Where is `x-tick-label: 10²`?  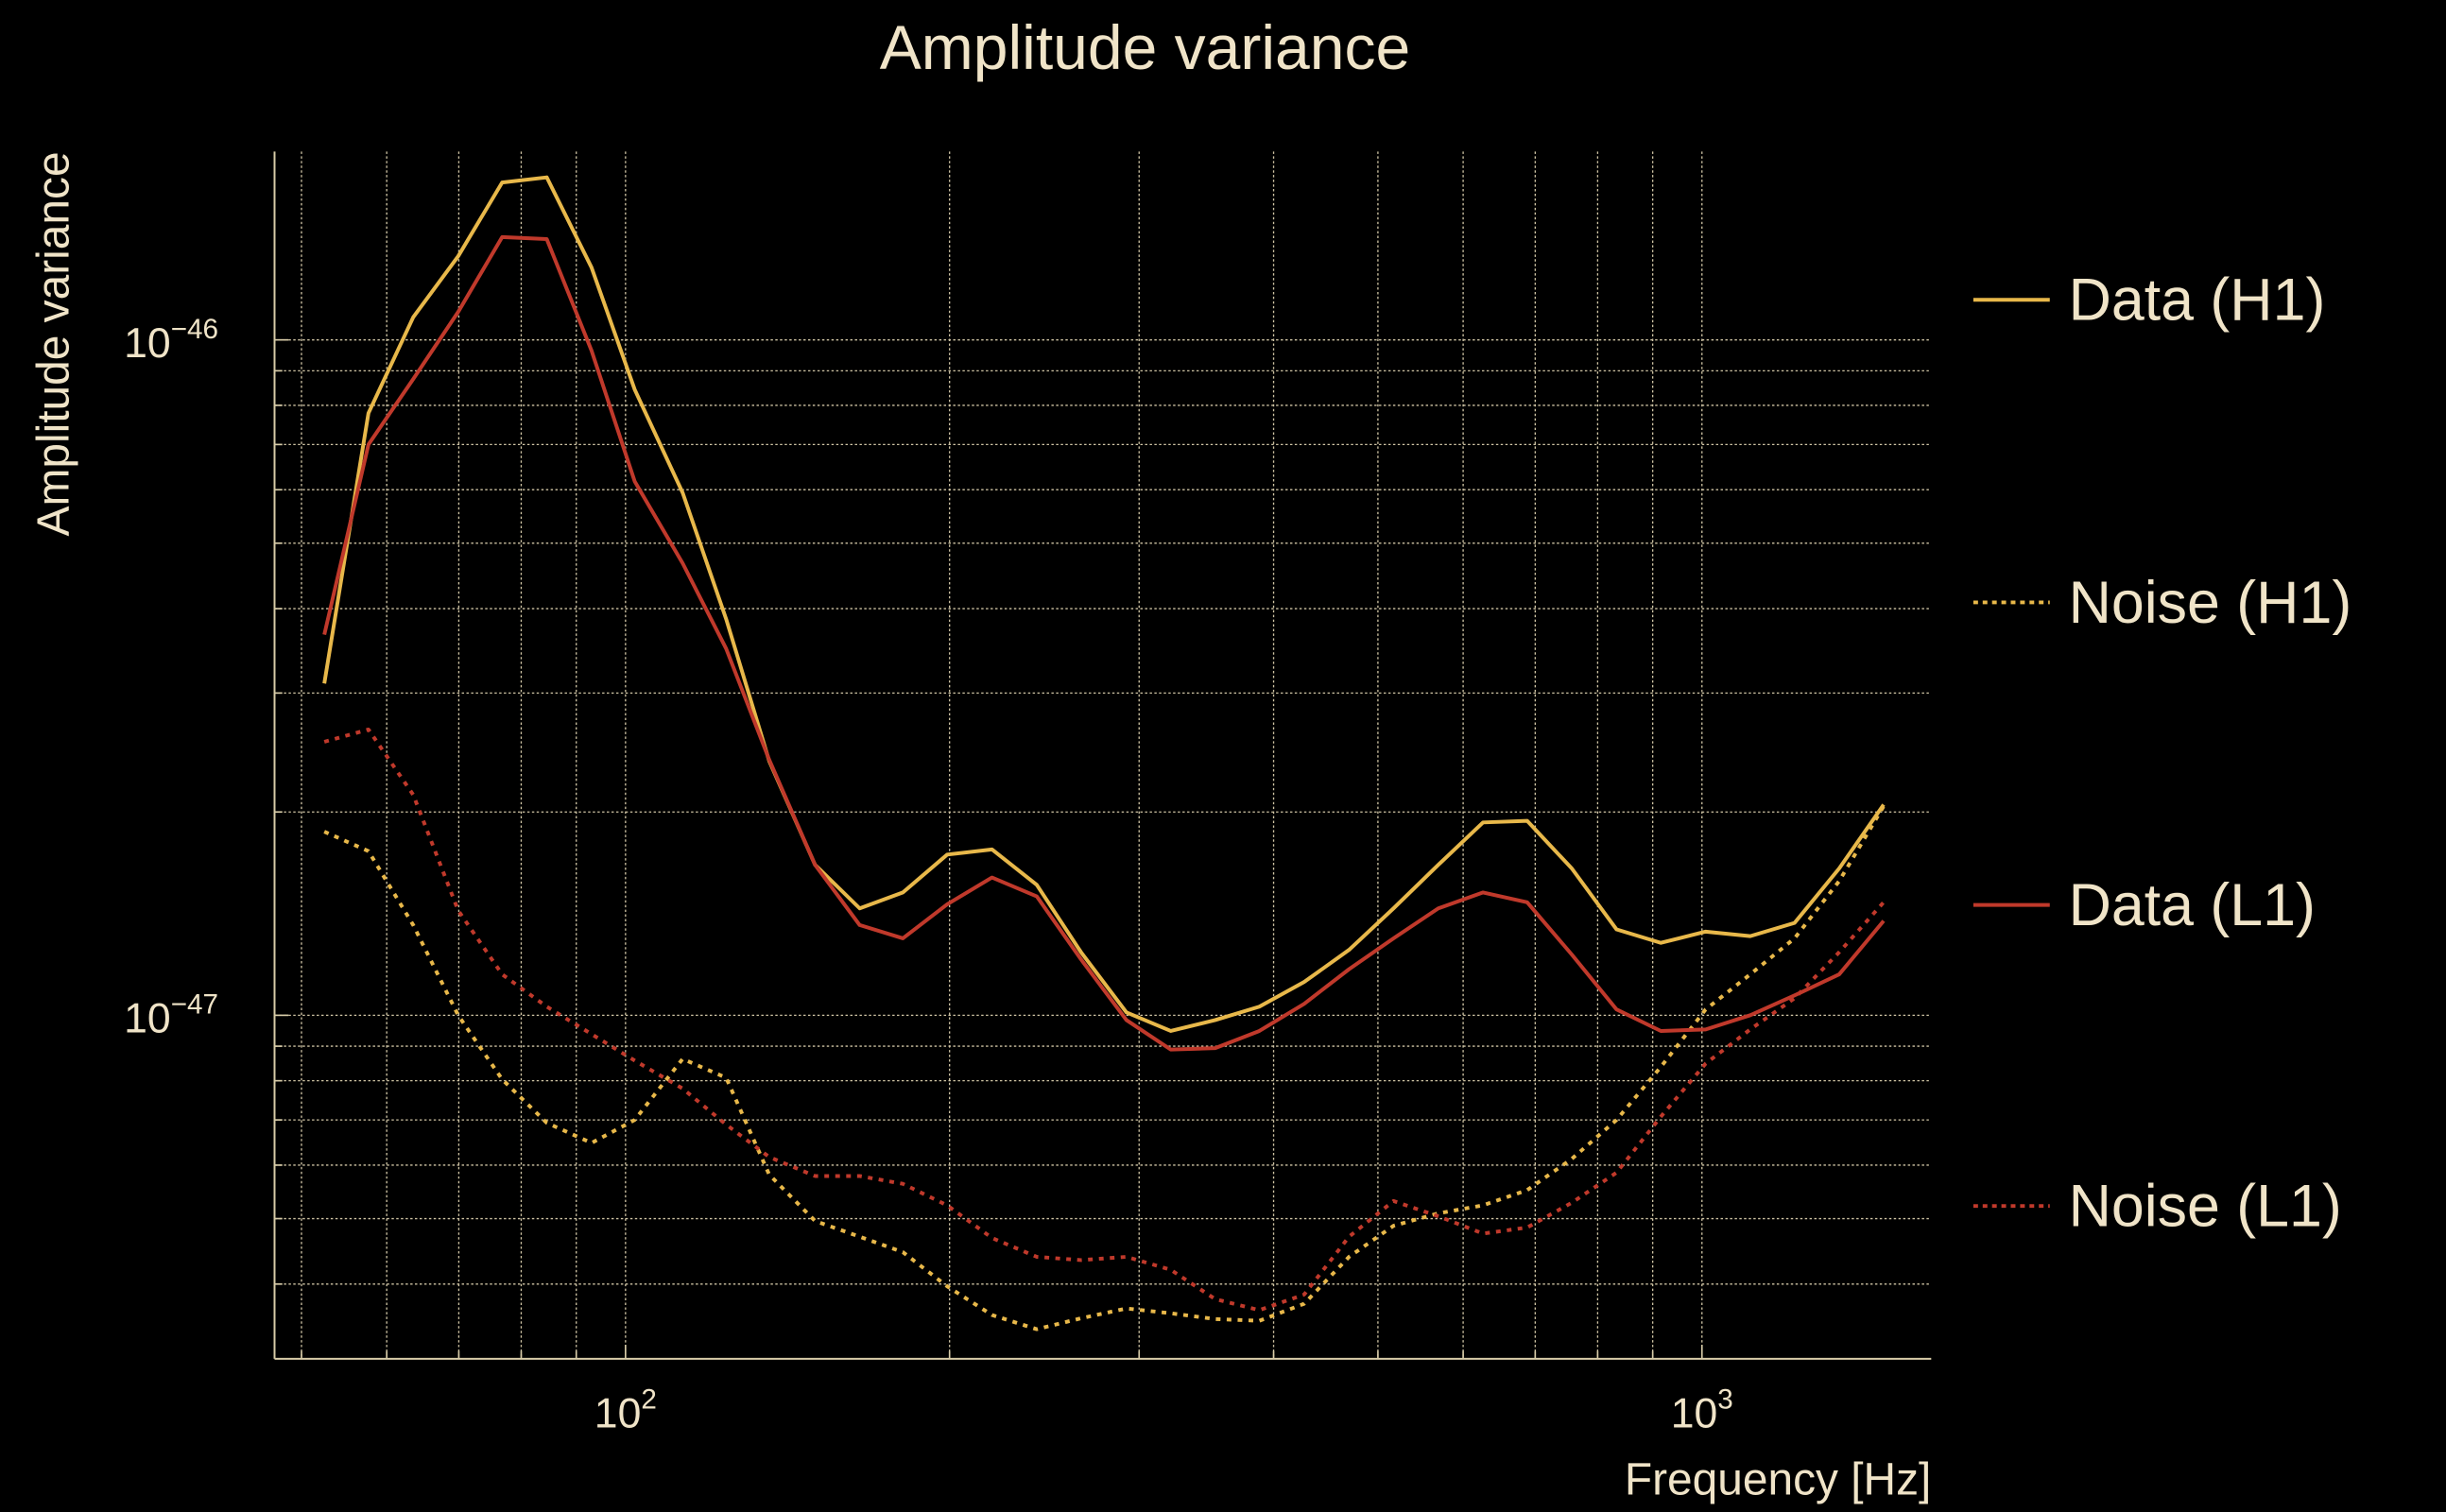
x-tick-label: 10² is located at coordinates (625, 1410).